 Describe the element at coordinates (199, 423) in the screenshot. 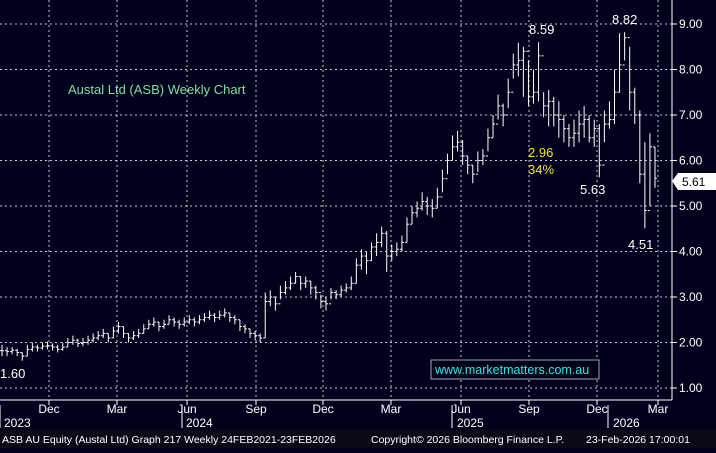

I see `x-year-label: 2024` at that location.